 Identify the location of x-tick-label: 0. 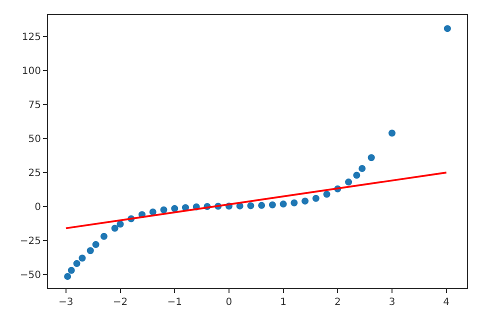
(229, 302).